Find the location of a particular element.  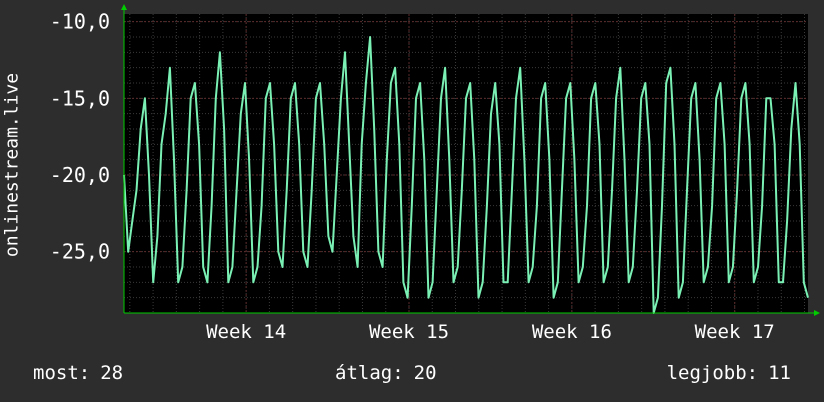

stats-bar: most: 28 átlag: 20 legjobb: 11 is located at coordinates (412, 376).